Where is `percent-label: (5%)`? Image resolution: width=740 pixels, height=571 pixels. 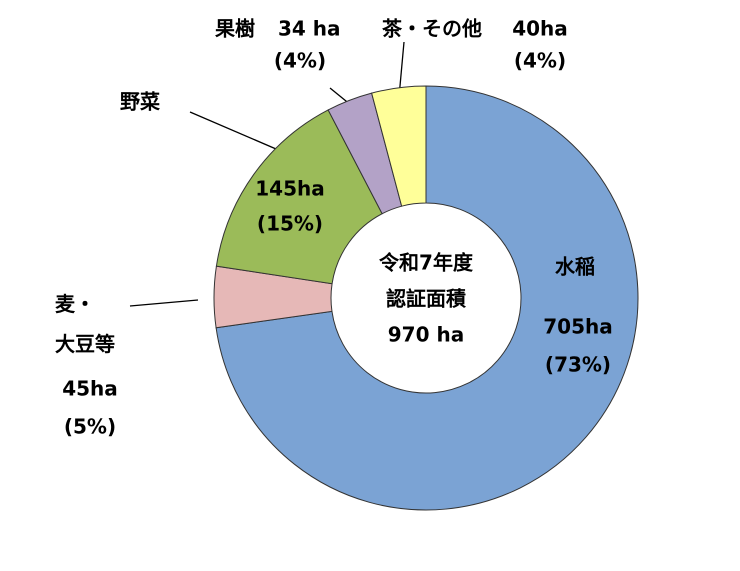 percent-label: (5%) is located at coordinates (90, 427).